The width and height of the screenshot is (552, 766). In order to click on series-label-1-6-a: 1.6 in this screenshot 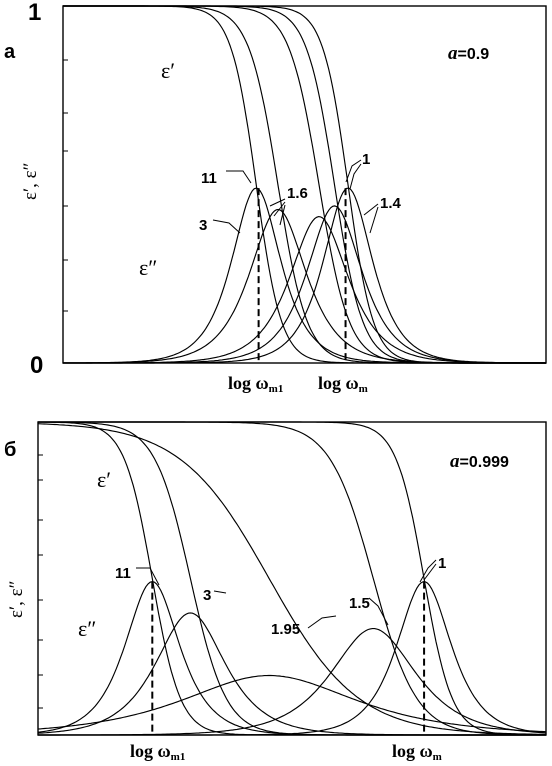, I will do `click(297, 193)`.